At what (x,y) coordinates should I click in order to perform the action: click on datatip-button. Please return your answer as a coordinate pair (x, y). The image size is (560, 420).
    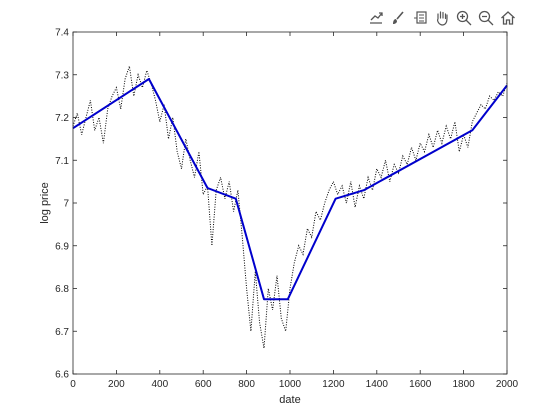
    Looking at the image, I should click on (420, 18).